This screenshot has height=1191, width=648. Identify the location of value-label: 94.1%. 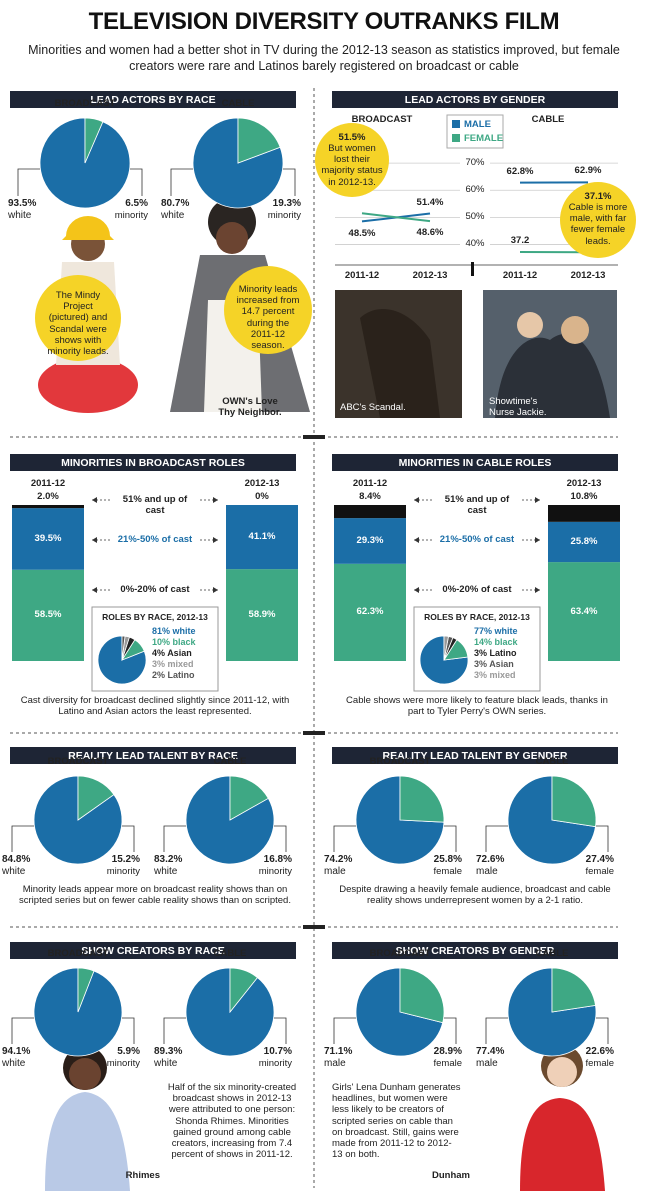
(16, 1051).